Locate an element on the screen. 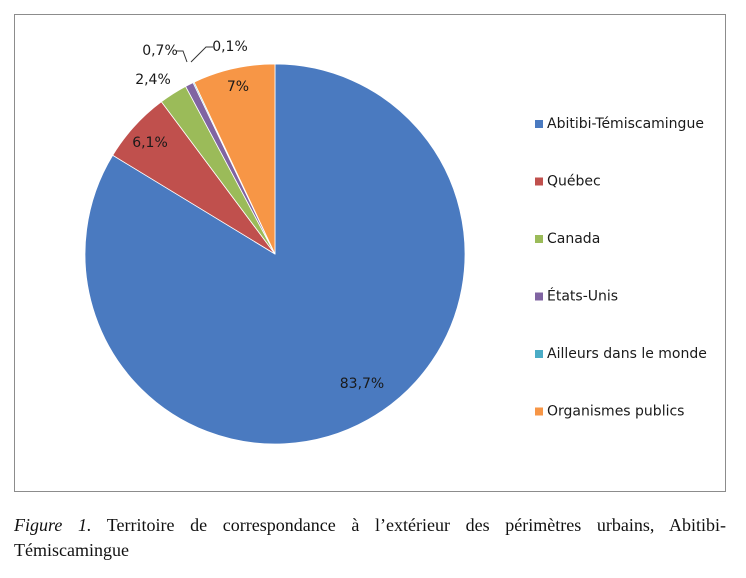  legend-label: Ailleurs dans le monde is located at coordinates (627, 354).